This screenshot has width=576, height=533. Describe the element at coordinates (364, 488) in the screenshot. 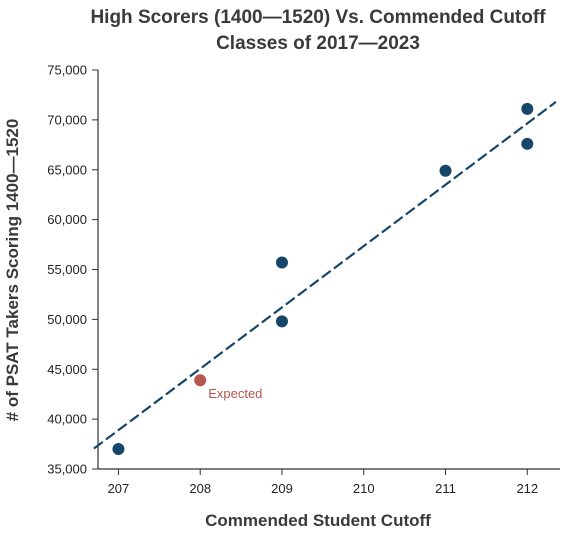

I see `x-tick-label: 210` at that location.